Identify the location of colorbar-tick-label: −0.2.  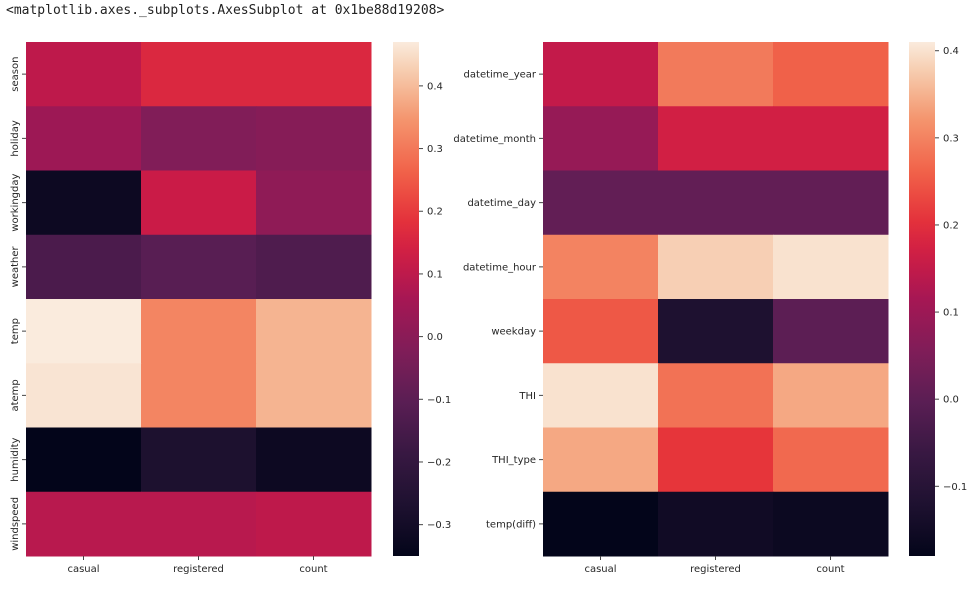
(439, 462).